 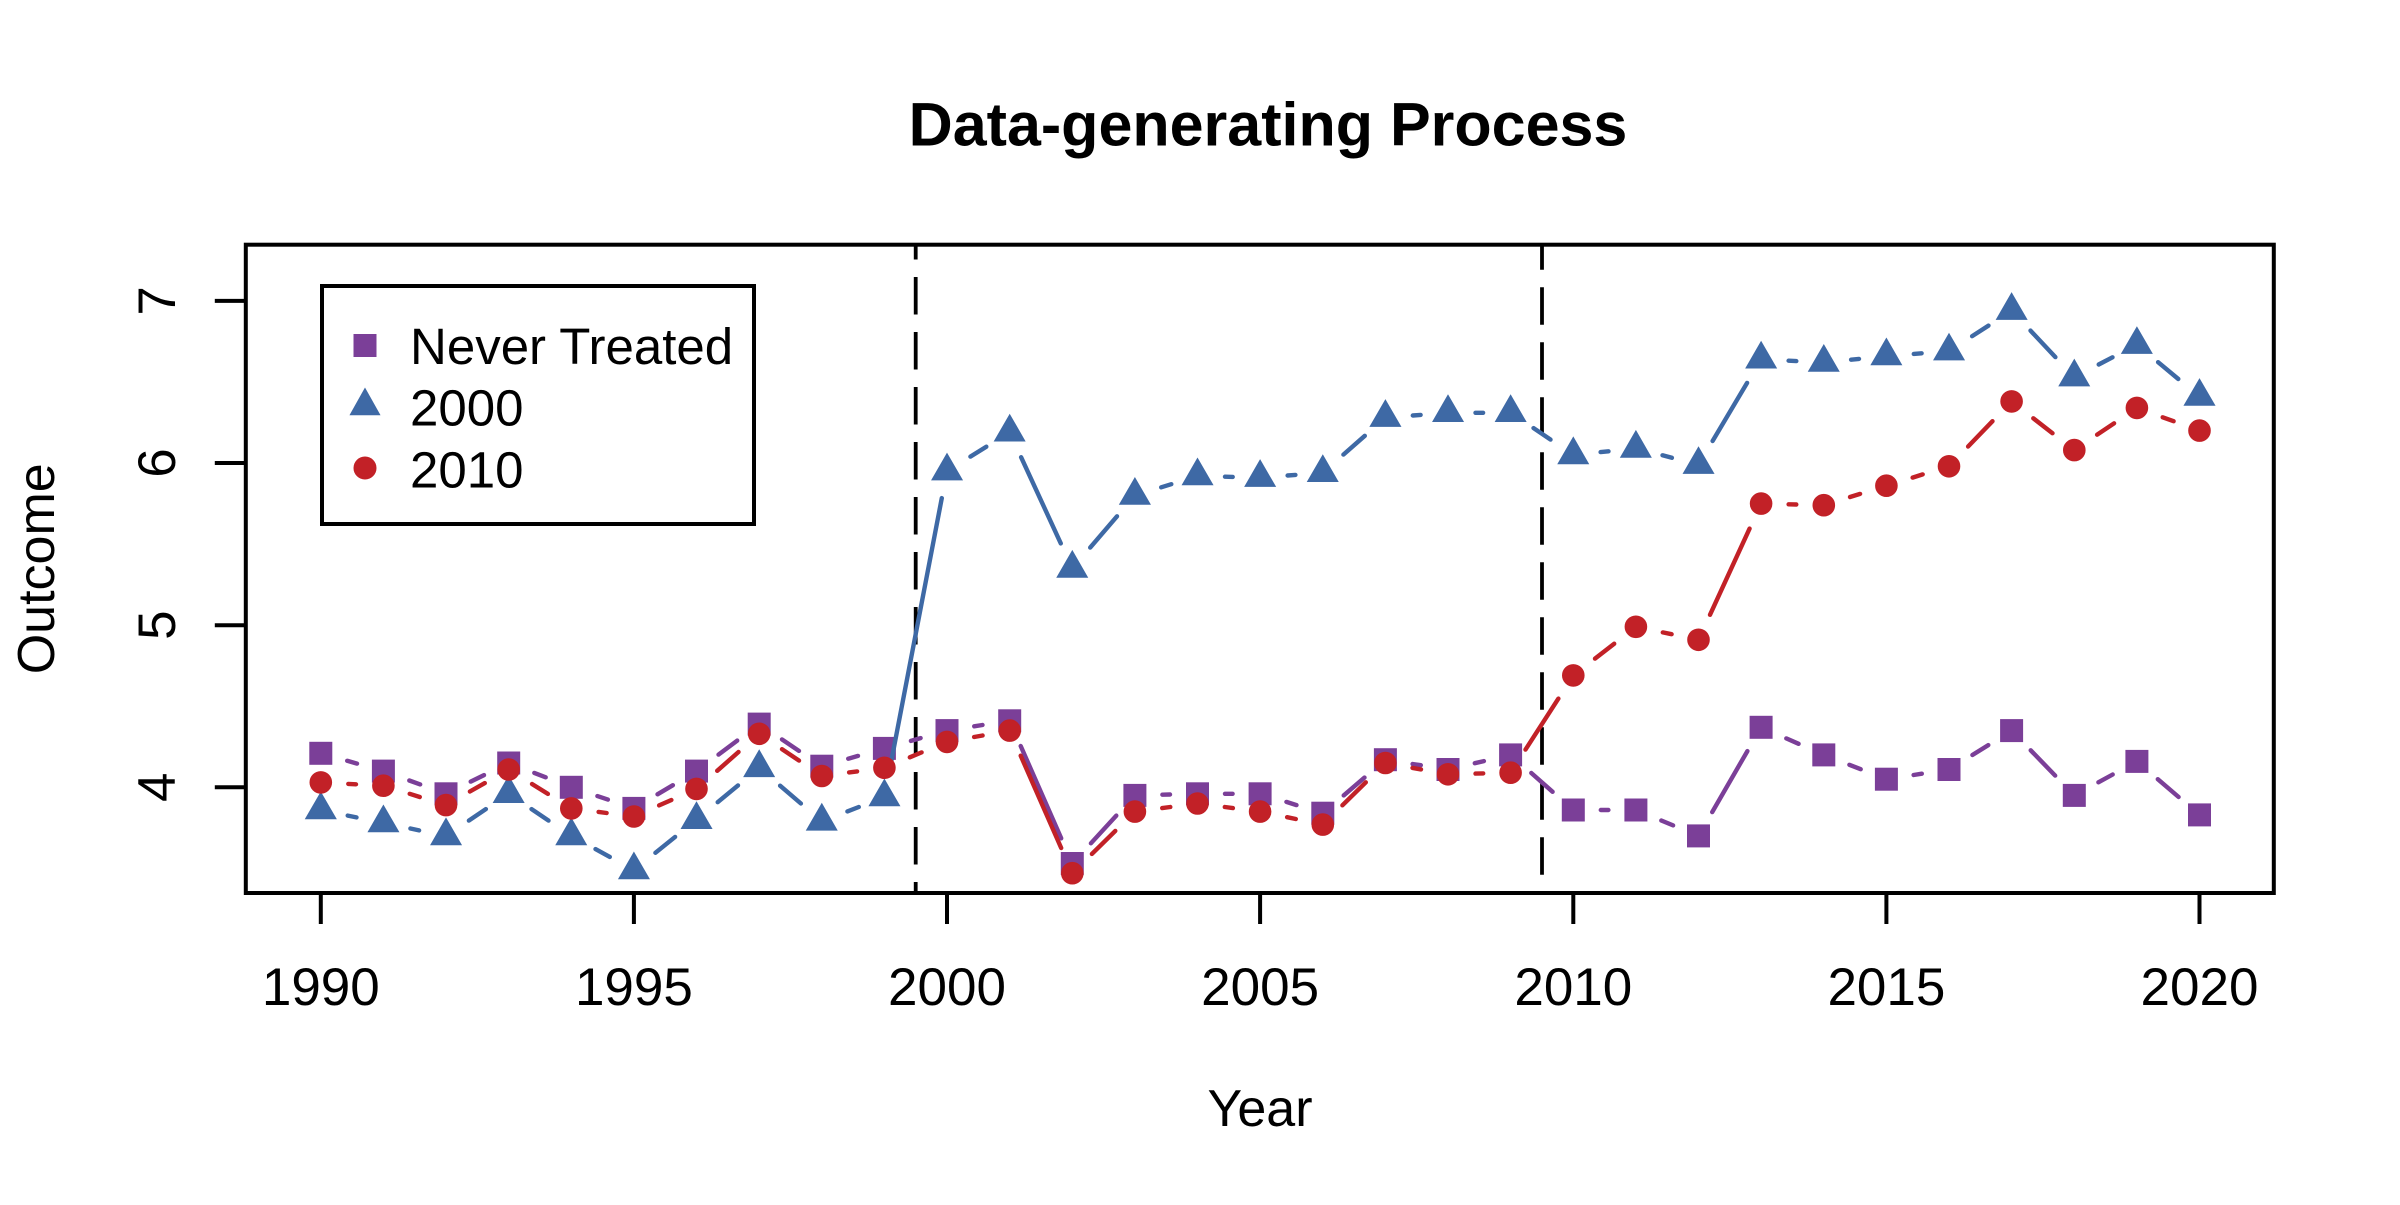 What do you see at coordinates (1268, 124) in the screenshot?
I see `svg-text: Data-generating Process` at bounding box center [1268, 124].